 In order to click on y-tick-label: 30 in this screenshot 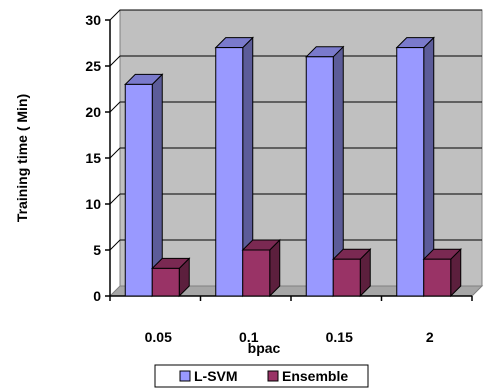, I will do `click(93, 20)`.